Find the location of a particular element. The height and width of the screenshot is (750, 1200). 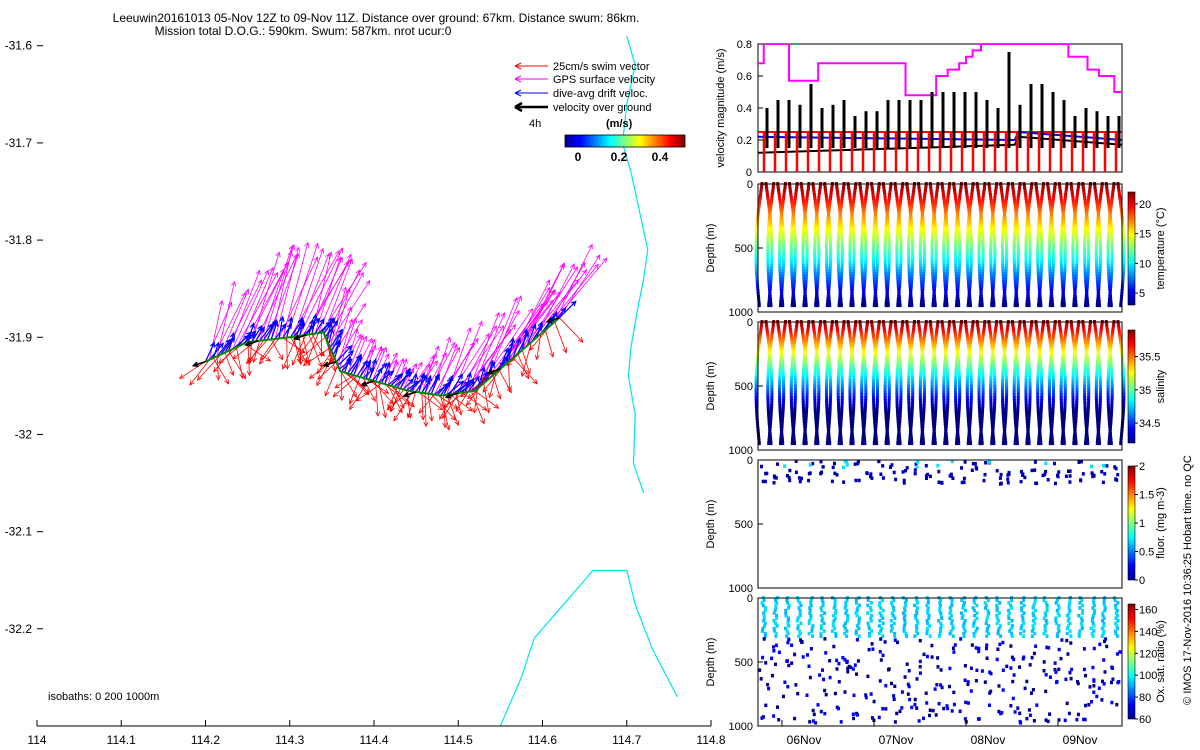

drift-arrow is located at coordinates (473, 384).